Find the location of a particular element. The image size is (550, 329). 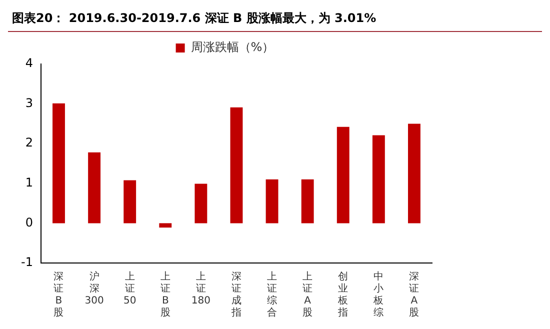

y-tick-label: 0 is located at coordinates (29, 222).